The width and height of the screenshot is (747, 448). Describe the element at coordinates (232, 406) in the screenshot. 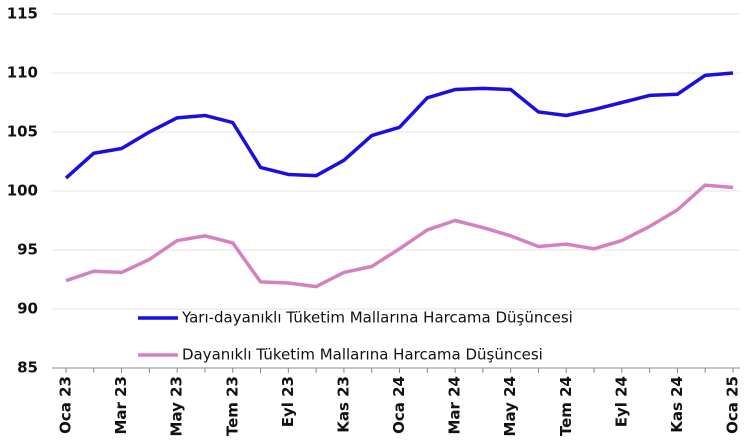

I see `x-tick-label: Tem 23` at that location.